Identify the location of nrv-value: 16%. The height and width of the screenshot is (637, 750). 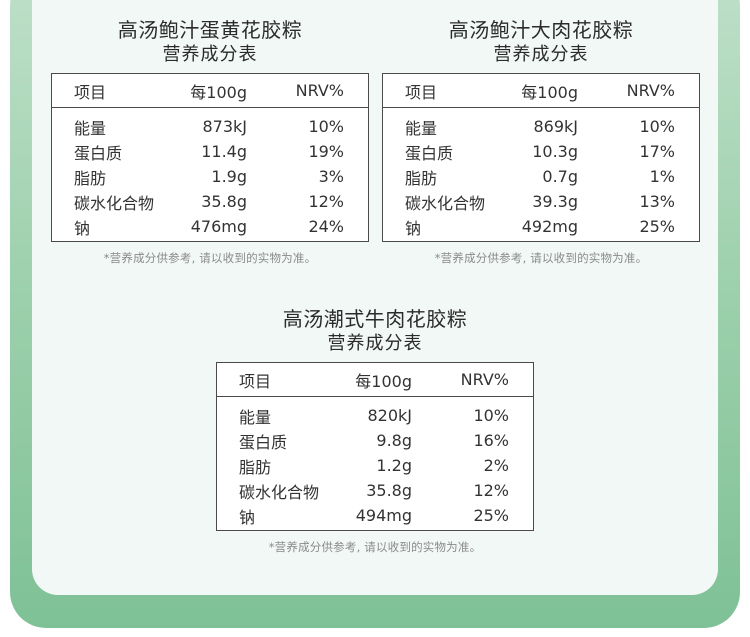
(491, 440).